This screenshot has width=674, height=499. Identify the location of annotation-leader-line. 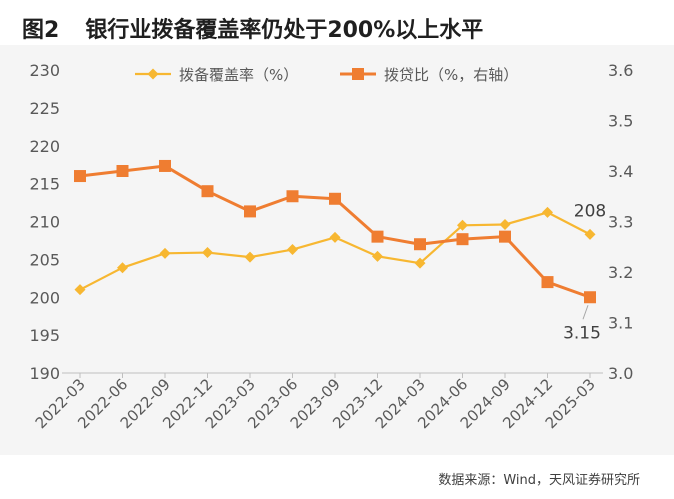
(585, 312).